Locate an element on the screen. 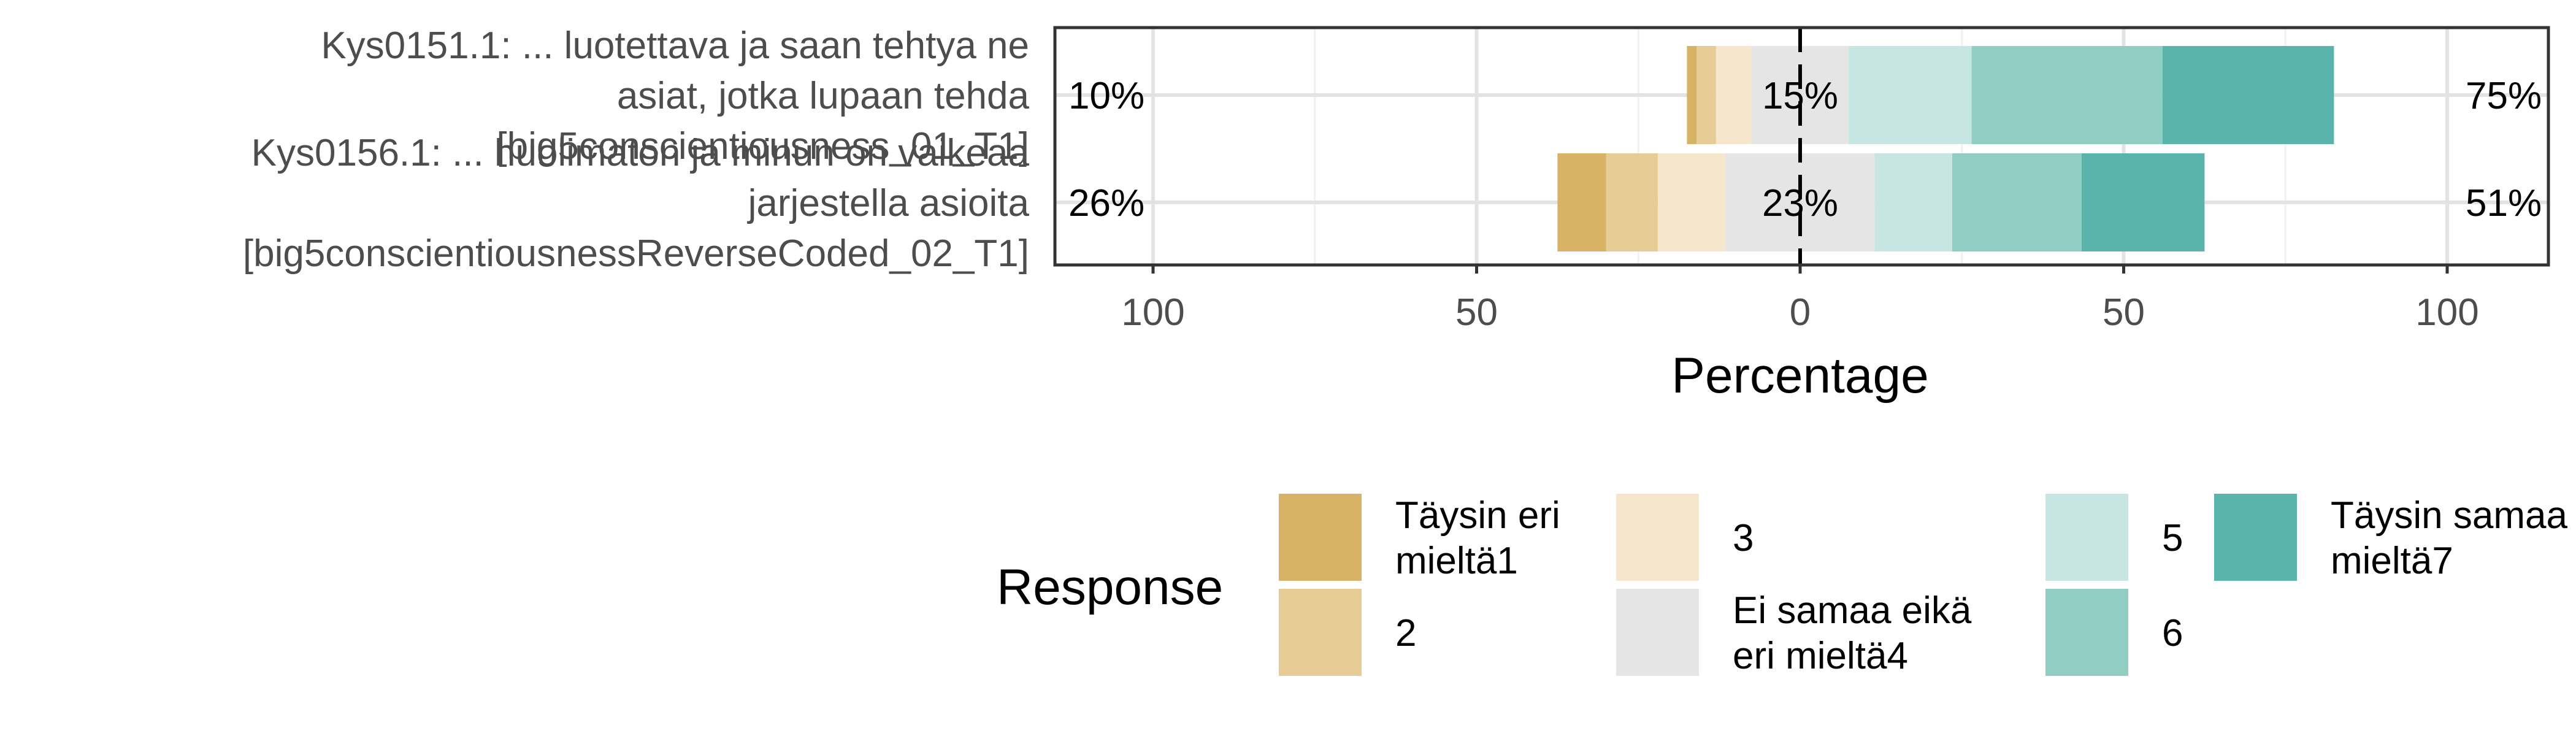 Image resolution: width=2576 pixels, height=736 pixels. legend-label: 2 is located at coordinates (1405, 633).